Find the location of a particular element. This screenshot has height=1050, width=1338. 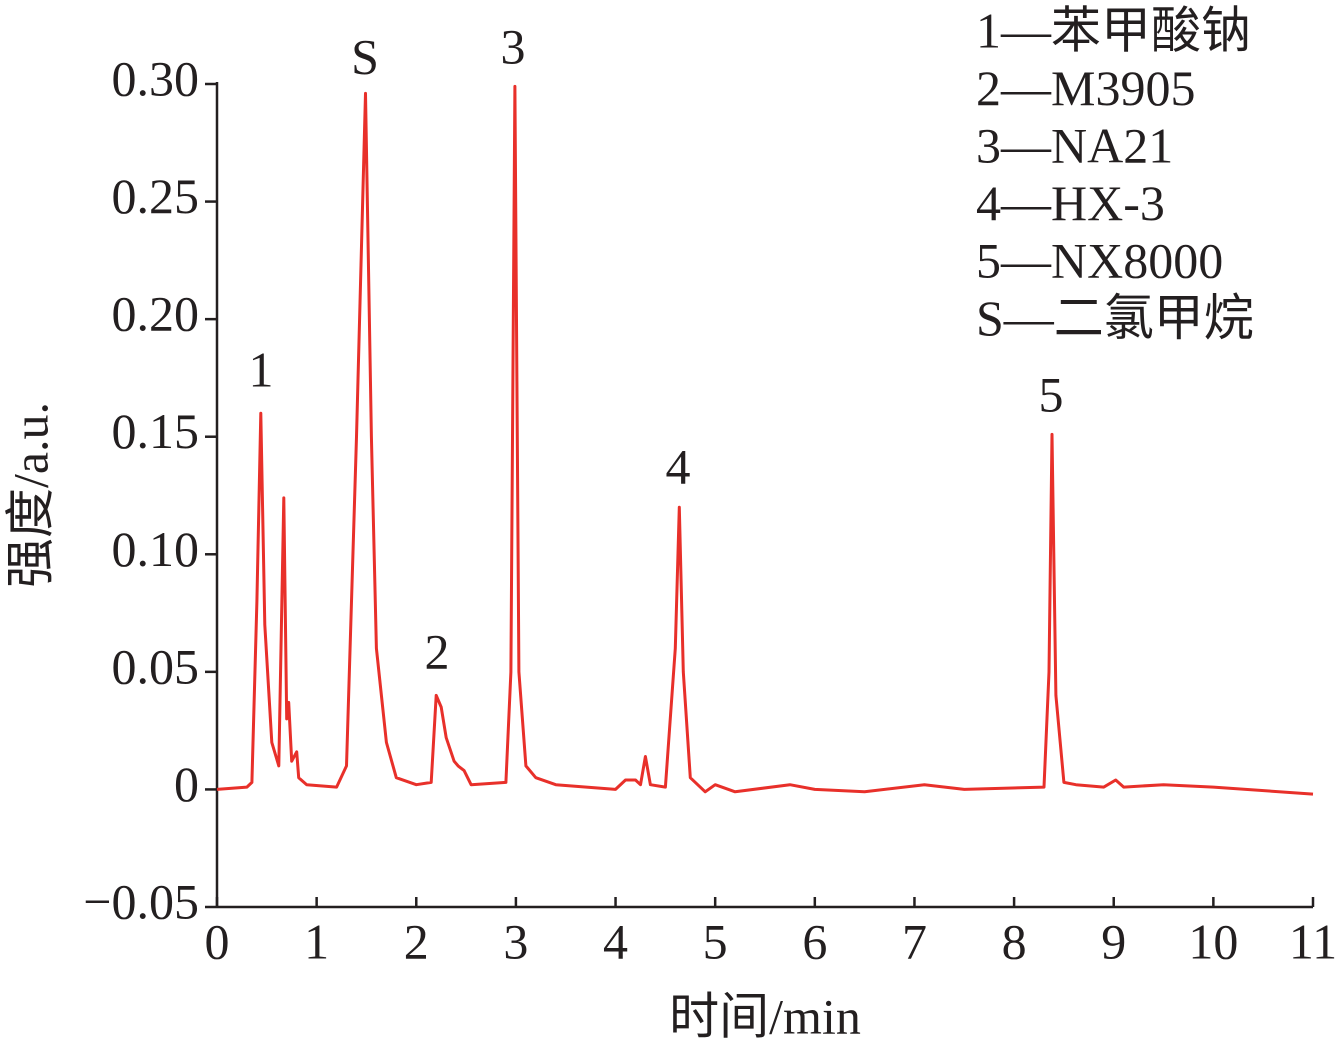

key-entry: 2—M3905 is located at coordinates (1085, 88).